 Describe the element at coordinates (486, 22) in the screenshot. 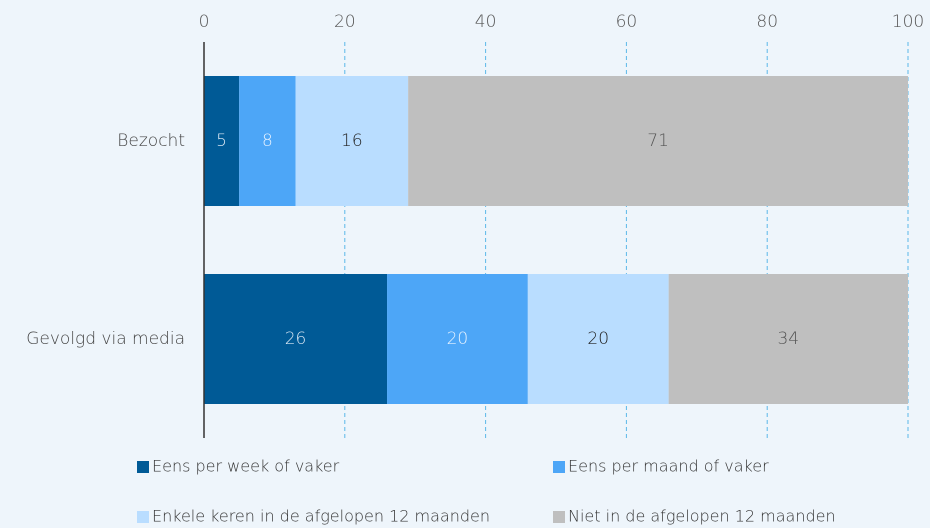

I see `x-tick-label: 40` at that location.